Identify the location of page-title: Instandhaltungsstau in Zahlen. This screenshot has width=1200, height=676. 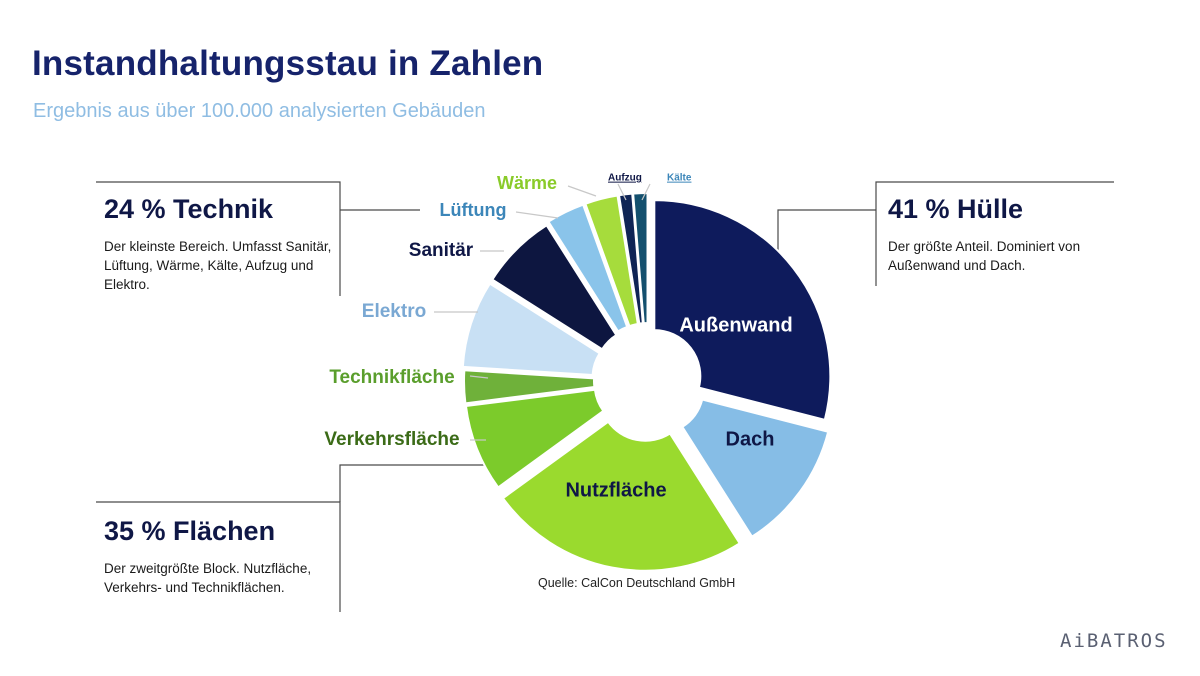
(288, 63).